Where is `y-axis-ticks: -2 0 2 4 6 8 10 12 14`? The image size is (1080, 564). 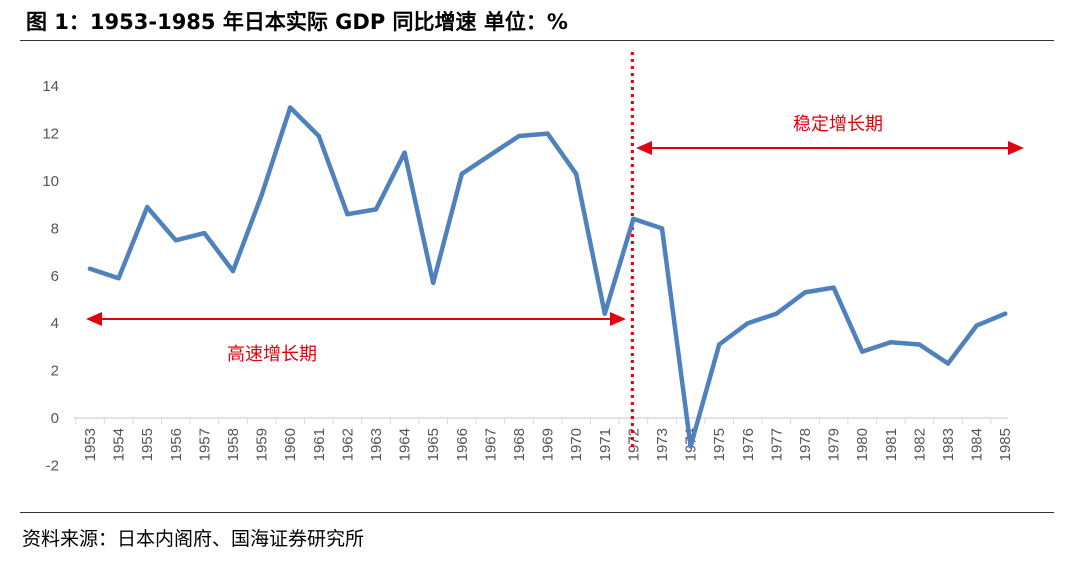 y-axis-ticks: -2 0 2 4 6 8 10 12 14 is located at coordinates (50, 276).